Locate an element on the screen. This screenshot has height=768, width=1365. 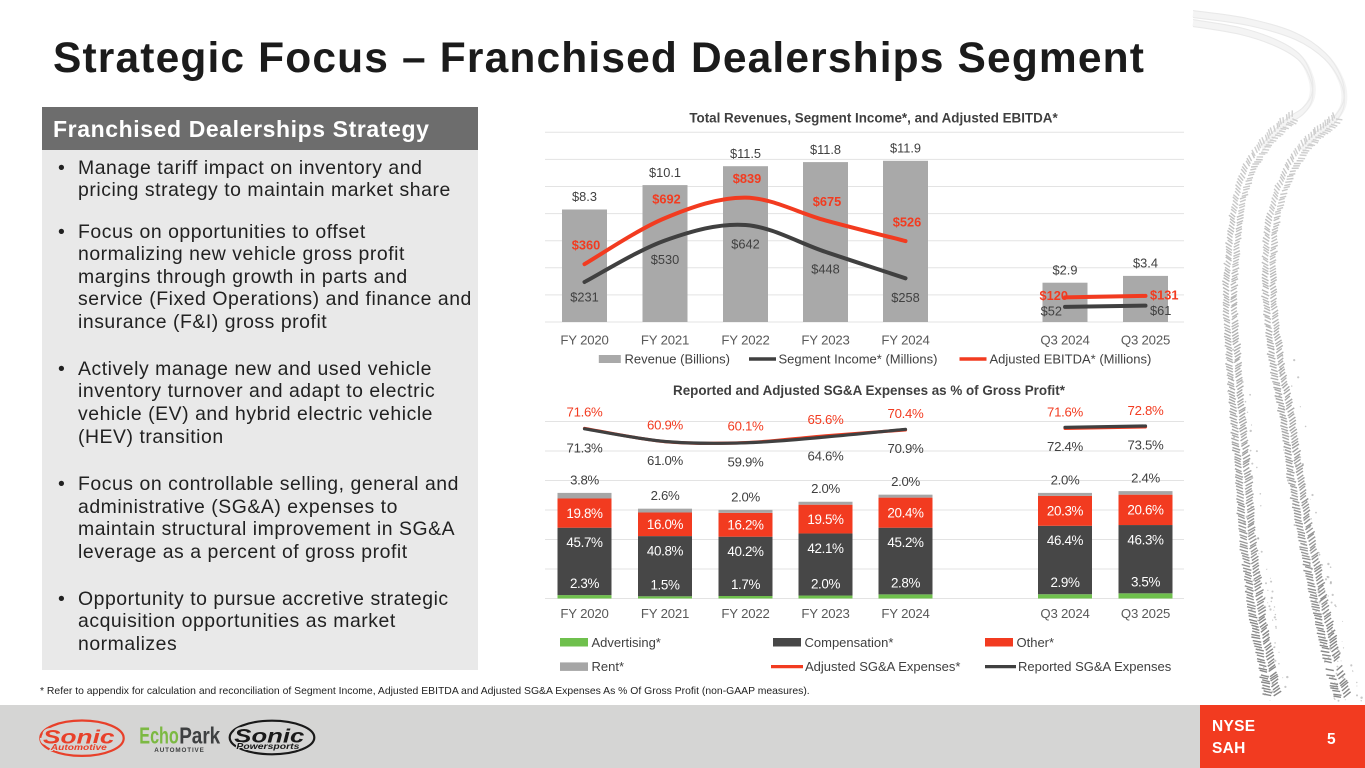
svg-text: 20.3% is located at coordinates (1065, 511).